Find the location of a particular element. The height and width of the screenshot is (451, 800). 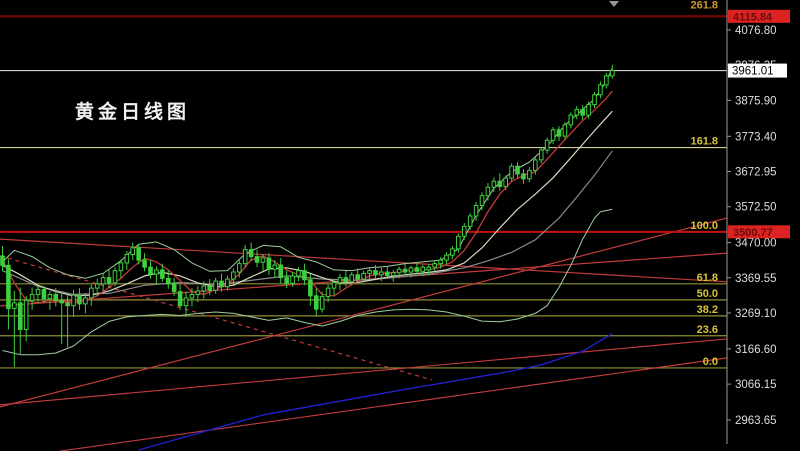

chart-title: 黄金日线图 is located at coordinates (133, 112).